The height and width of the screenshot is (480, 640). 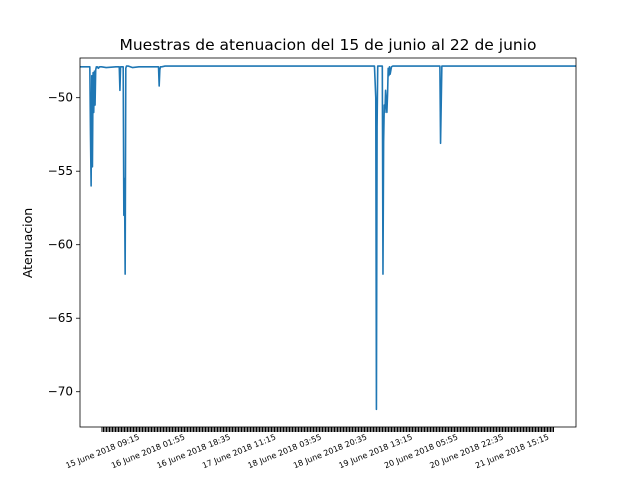 What do you see at coordinates (60, 245) in the screenshot?
I see `y-tick-label: −60` at bounding box center [60, 245].